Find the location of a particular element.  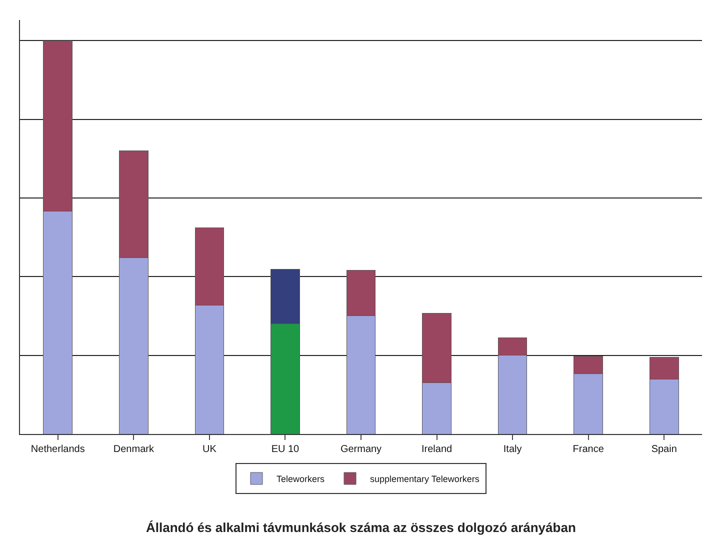

x-tick-label: France is located at coordinates (588, 449).